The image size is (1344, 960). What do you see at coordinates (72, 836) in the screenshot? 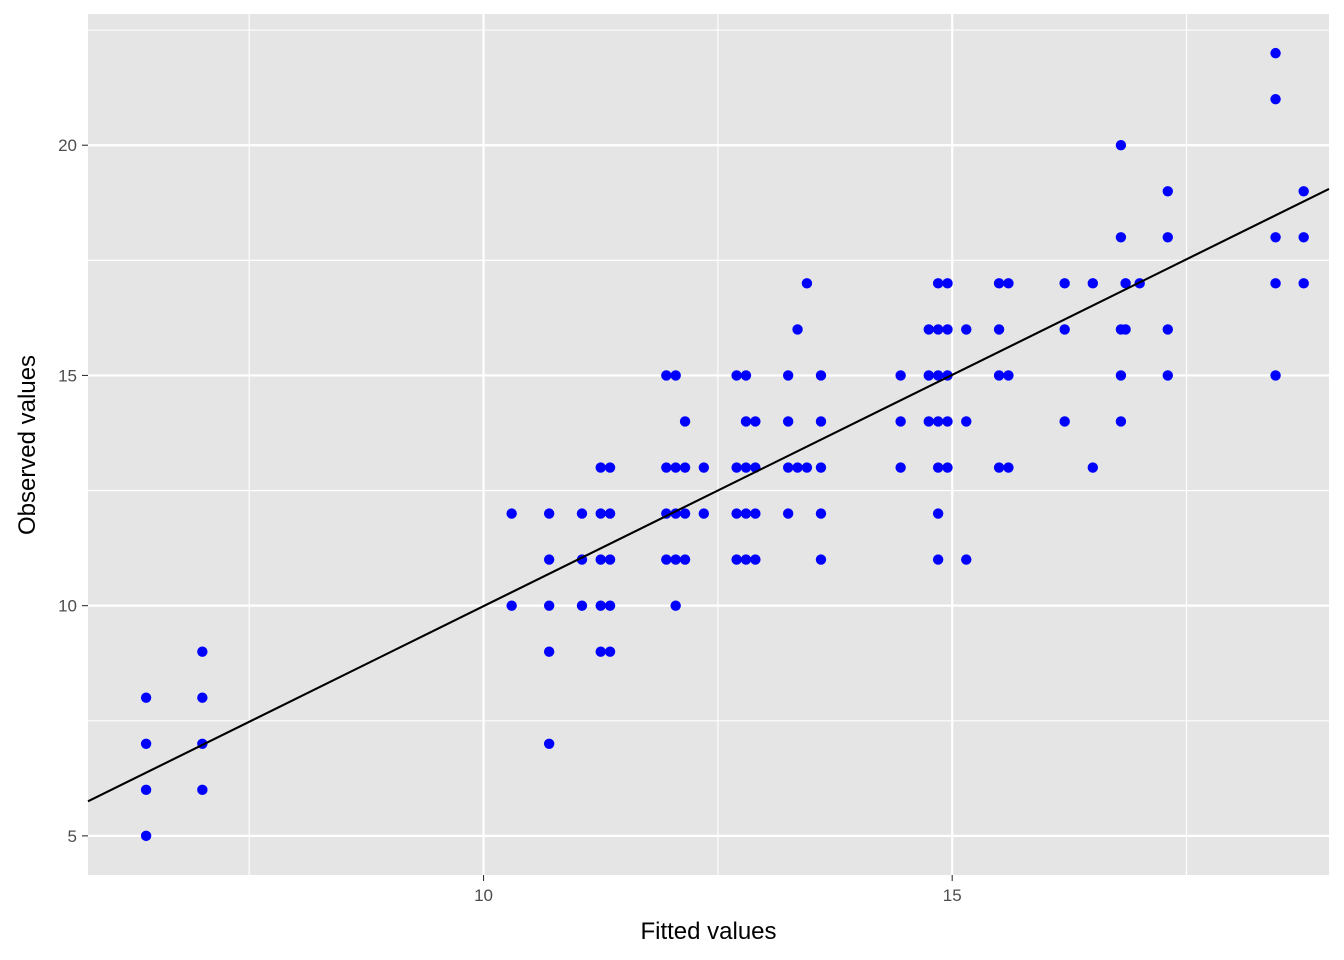
I see `y-tick-label: 5` at bounding box center [72, 836].